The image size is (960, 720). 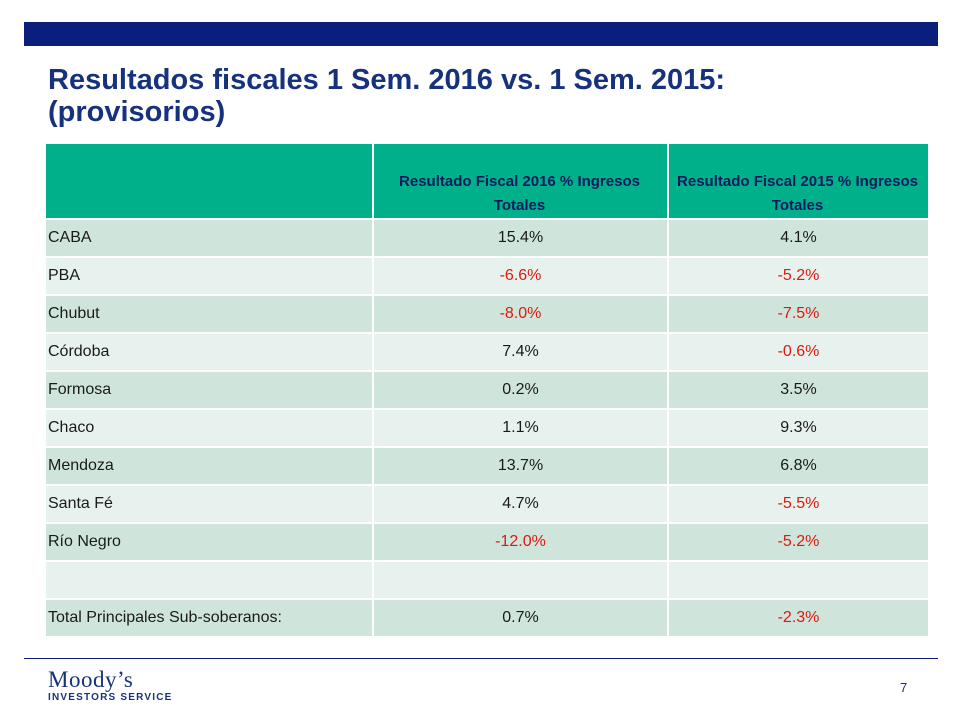 What do you see at coordinates (481, 34) in the screenshot?
I see `header-bar` at bounding box center [481, 34].